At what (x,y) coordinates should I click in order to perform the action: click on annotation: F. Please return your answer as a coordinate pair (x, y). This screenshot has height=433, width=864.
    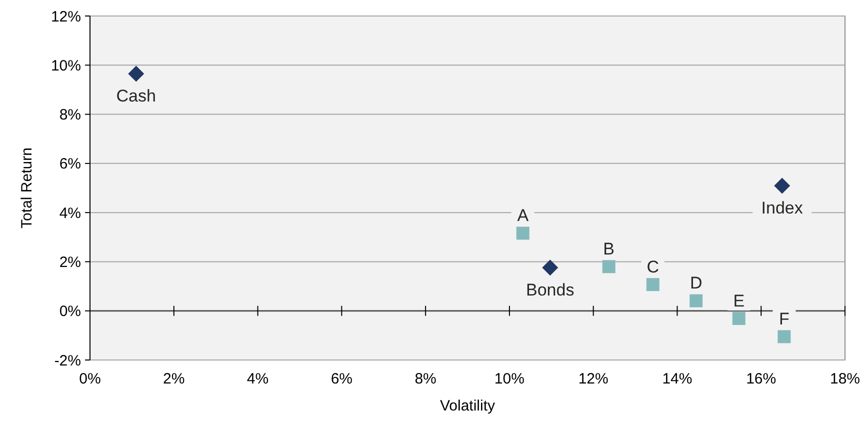
    Looking at the image, I should click on (784, 319).